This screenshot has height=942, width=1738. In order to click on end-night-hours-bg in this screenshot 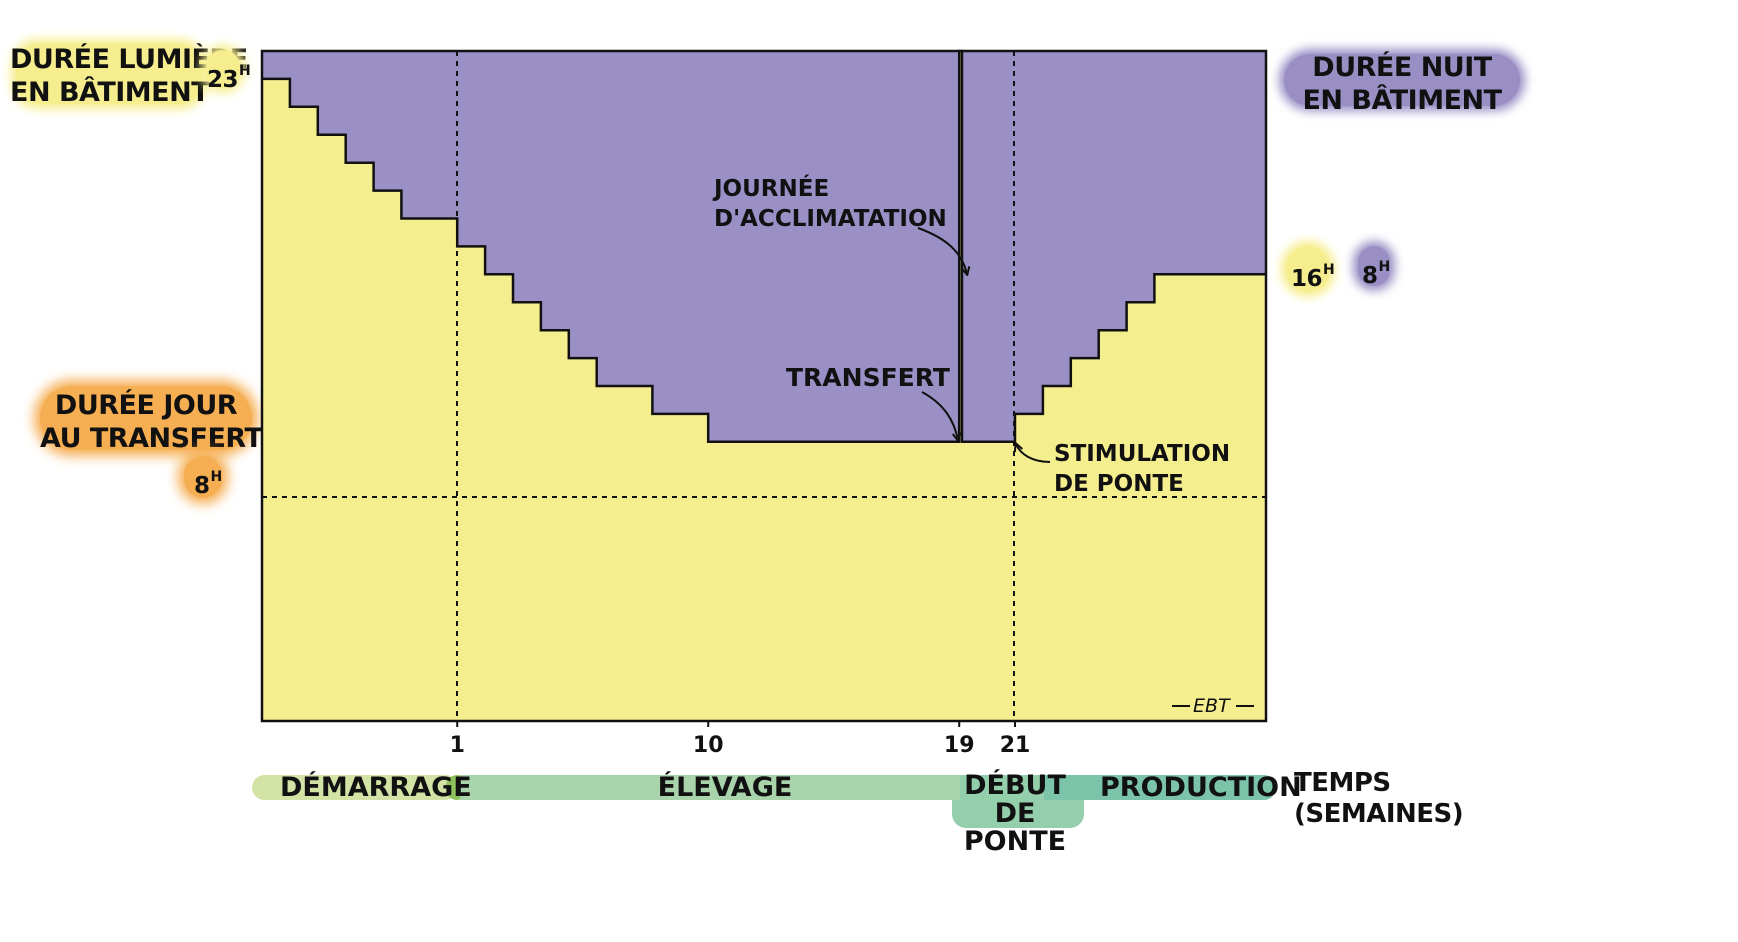, I will do `click(1374, 266)`.